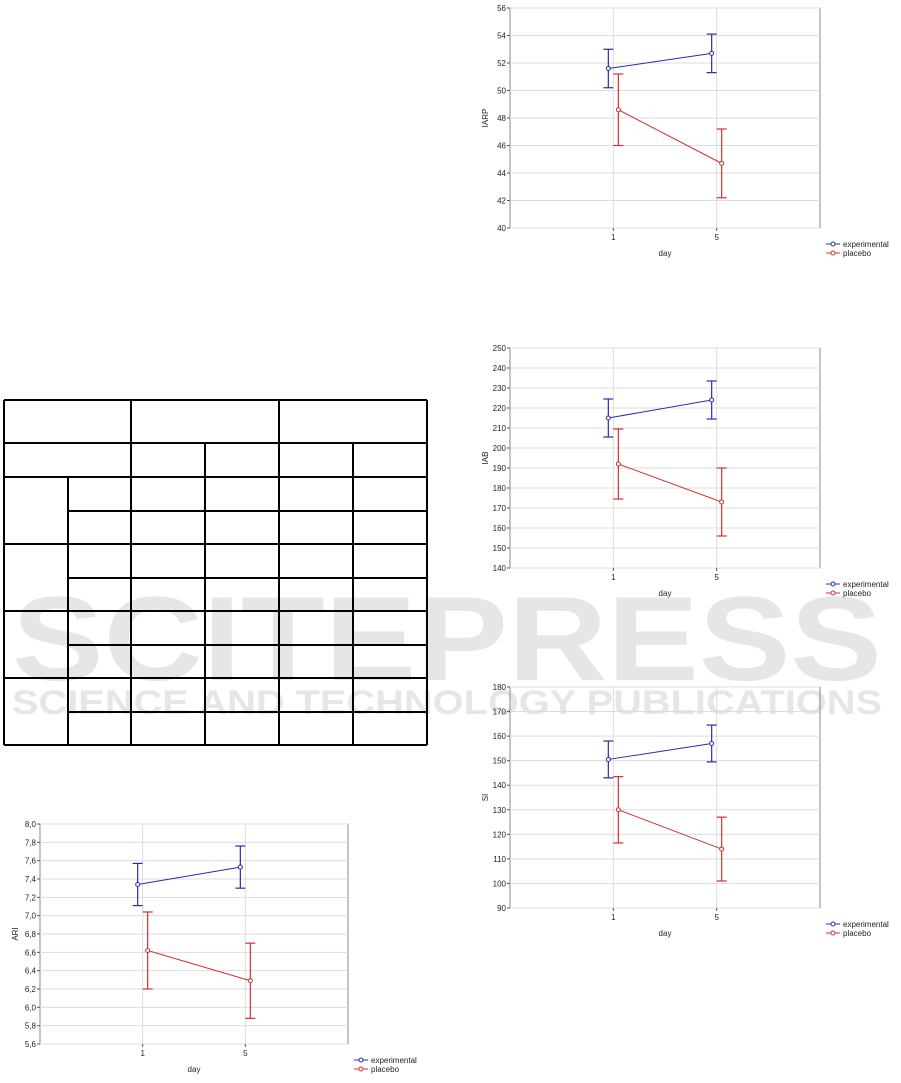 This screenshot has width=901, height=1083. I want to click on y-tick-label: 54, so click(501, 36).